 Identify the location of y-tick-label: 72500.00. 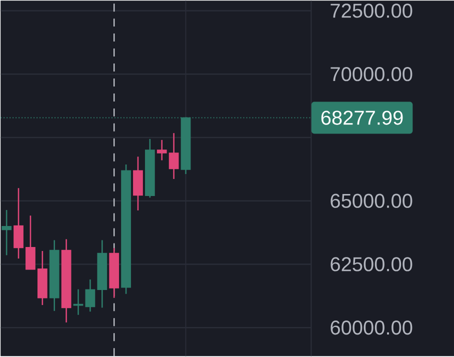
(371, 11).